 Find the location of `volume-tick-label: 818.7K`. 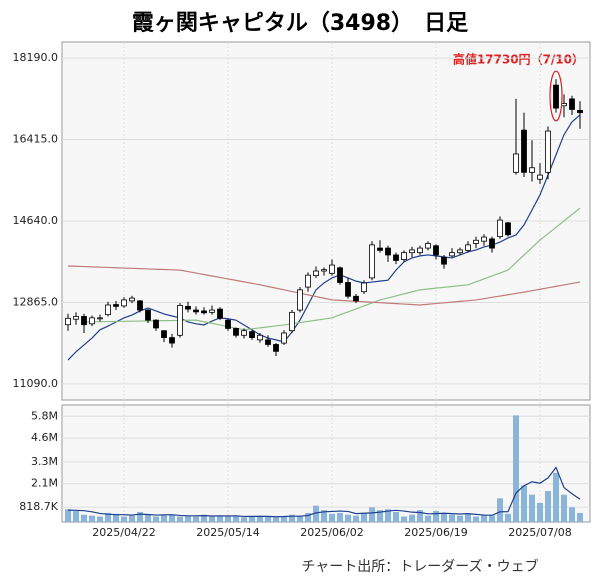

volume-tick-label: 818.7K is located at coordinates (38, 506).